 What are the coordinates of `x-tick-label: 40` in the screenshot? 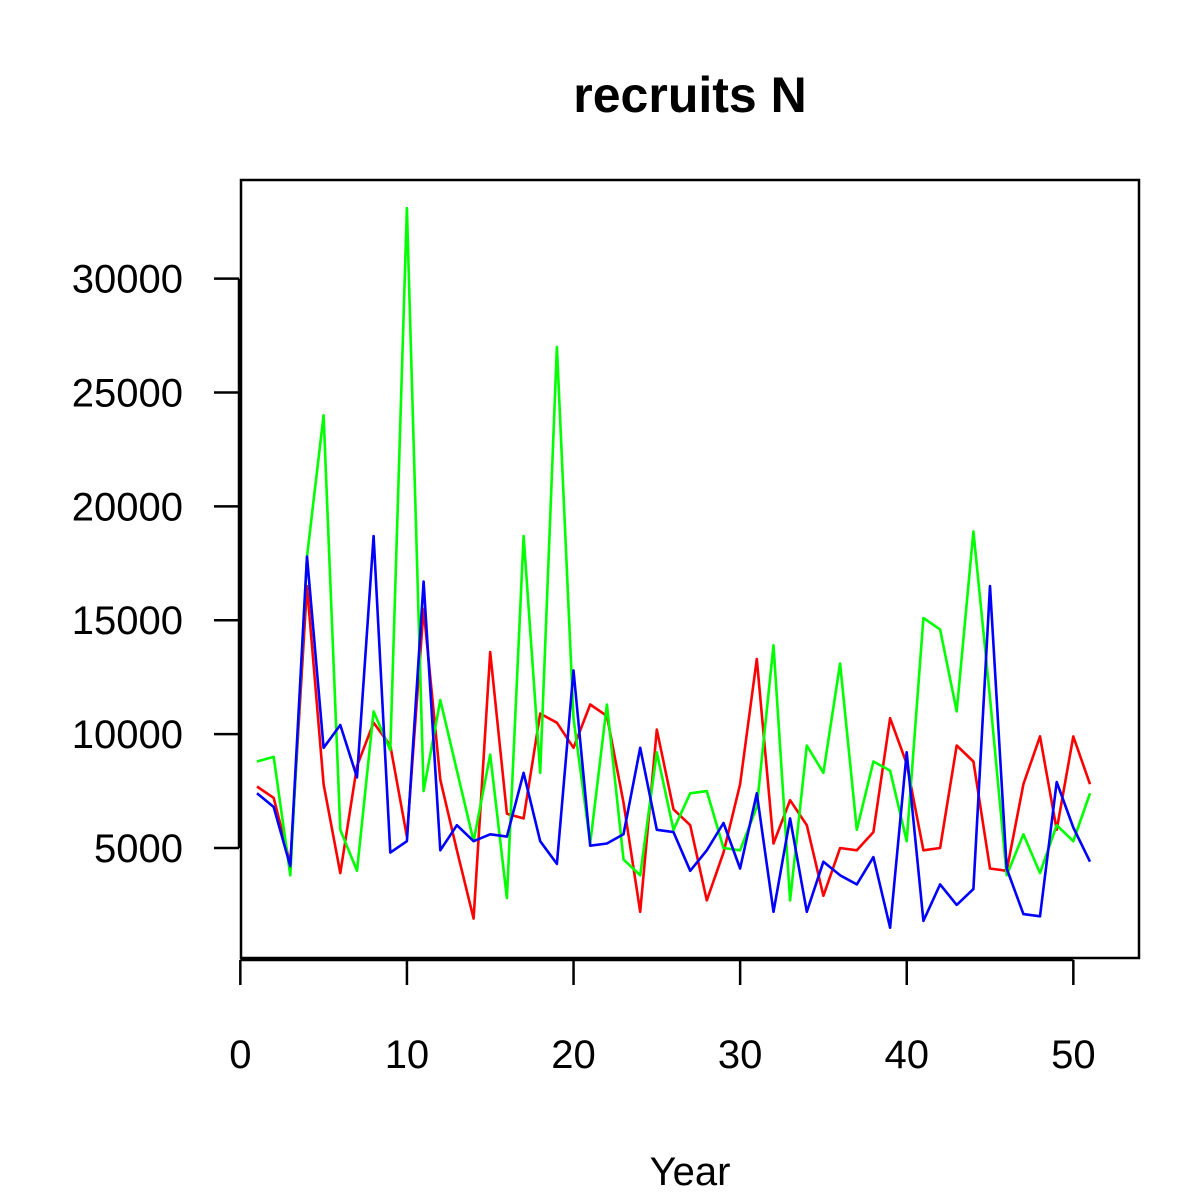 It's located at (906, 1055).